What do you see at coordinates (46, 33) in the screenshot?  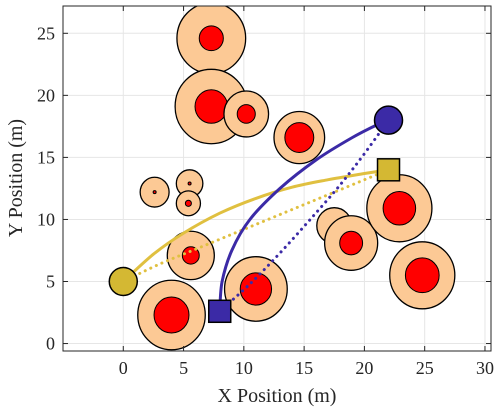 I see `y-tick-label: 25` at bounding box center [46, 33].